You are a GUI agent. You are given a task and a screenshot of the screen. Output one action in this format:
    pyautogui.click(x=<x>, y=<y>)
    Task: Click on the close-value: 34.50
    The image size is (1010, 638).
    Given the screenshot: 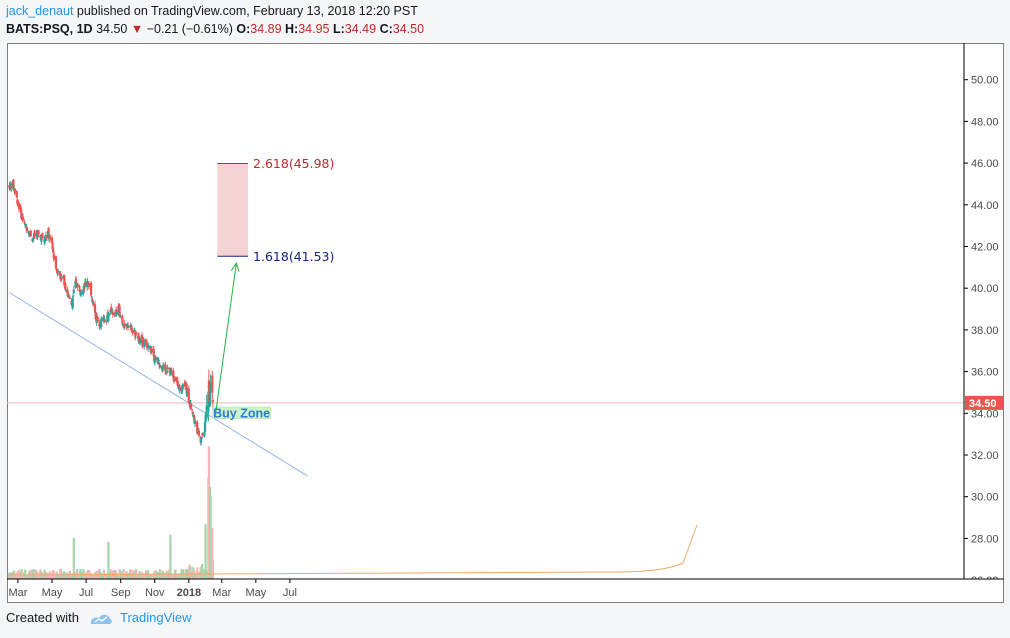 What is the action you would take?
    pyautogui.click(x=408, y=29)
    